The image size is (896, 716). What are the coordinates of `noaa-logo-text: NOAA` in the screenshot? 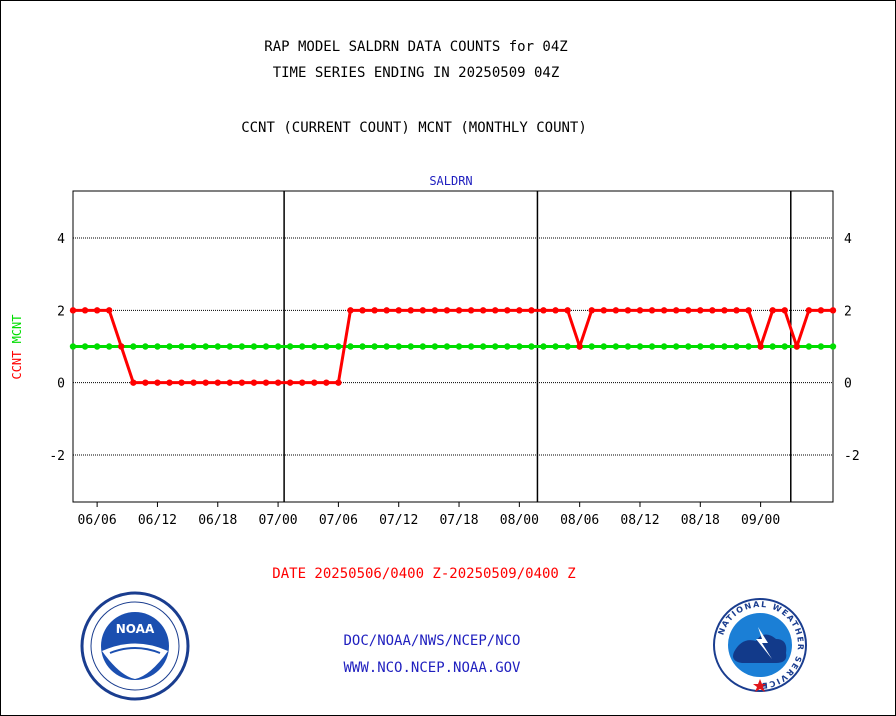 It's located at (135, 629).